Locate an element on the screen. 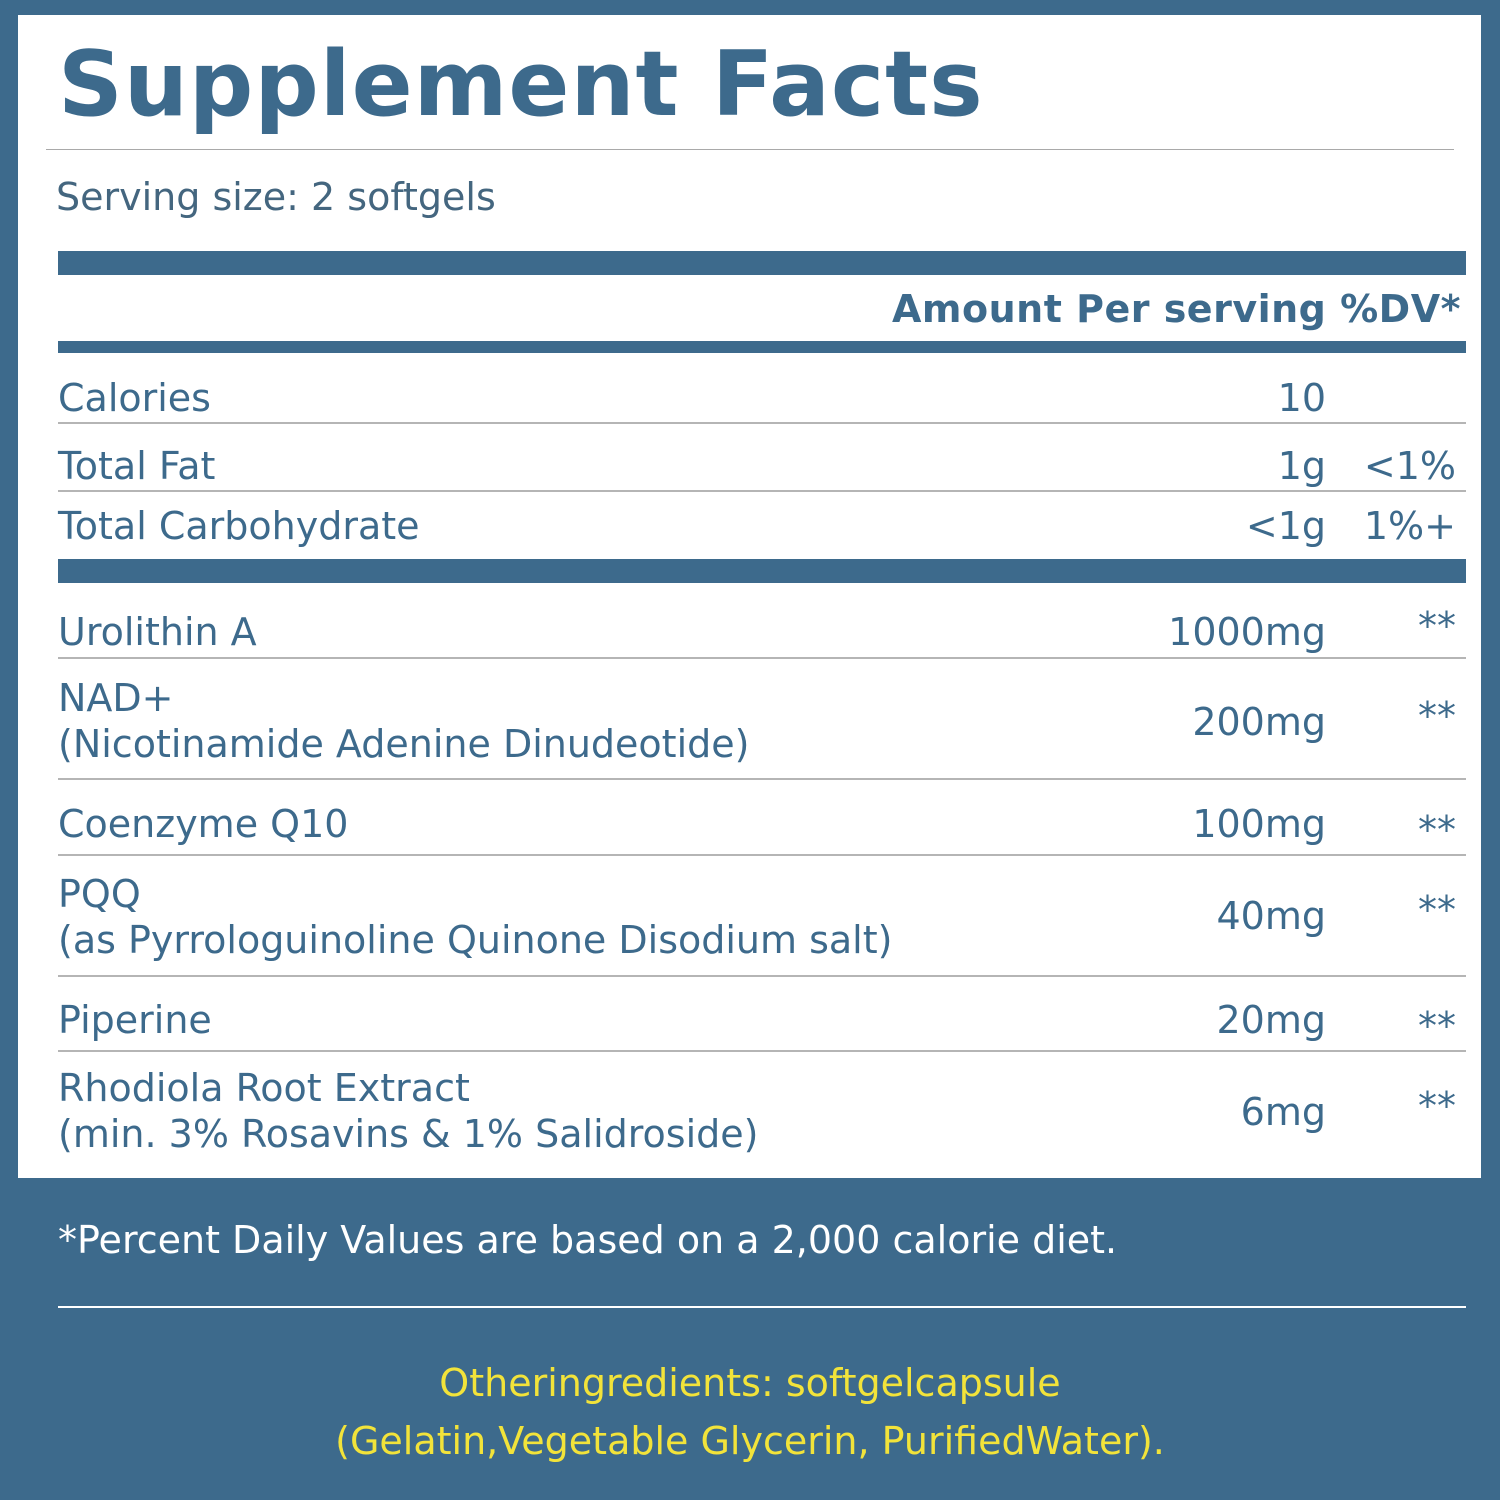 This screenshot has height=1500, width=1500. row-dv: <1% is located at coordinates (1409, 466).